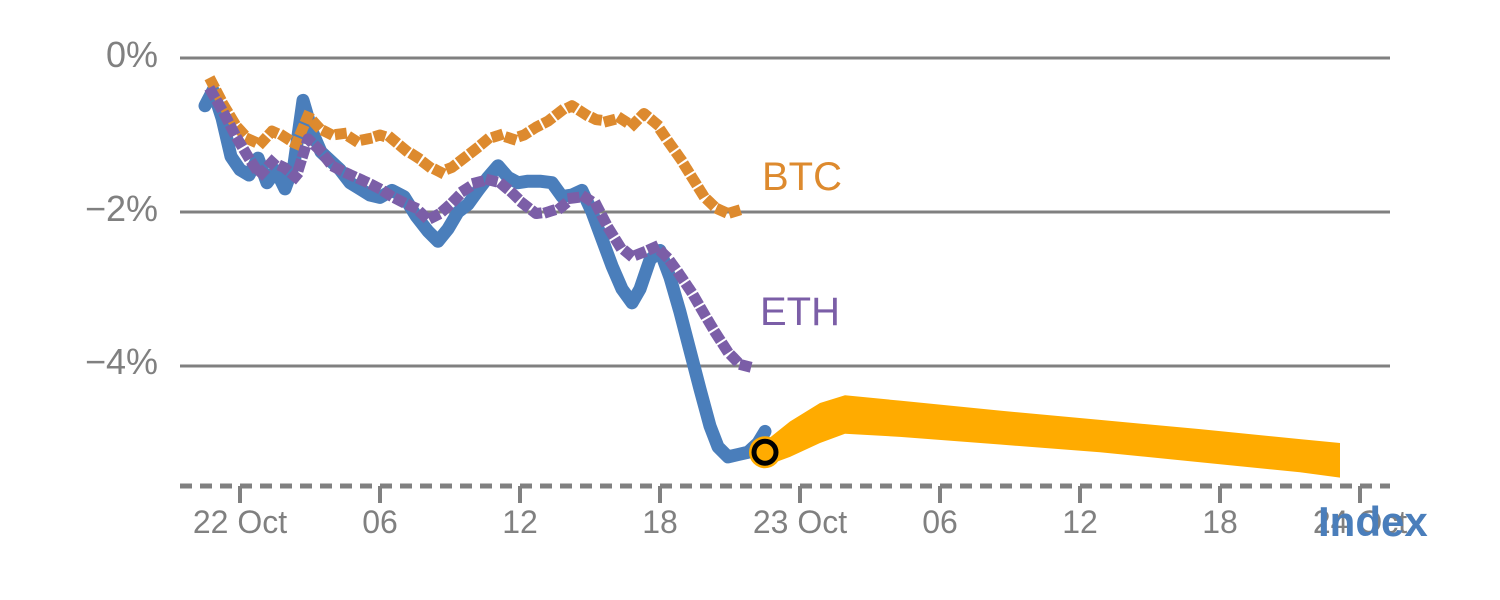  Describe the element at coordinates (1360, 522) in the screenshot. I see `x-tick-label-8: 24 Oct` at that location.